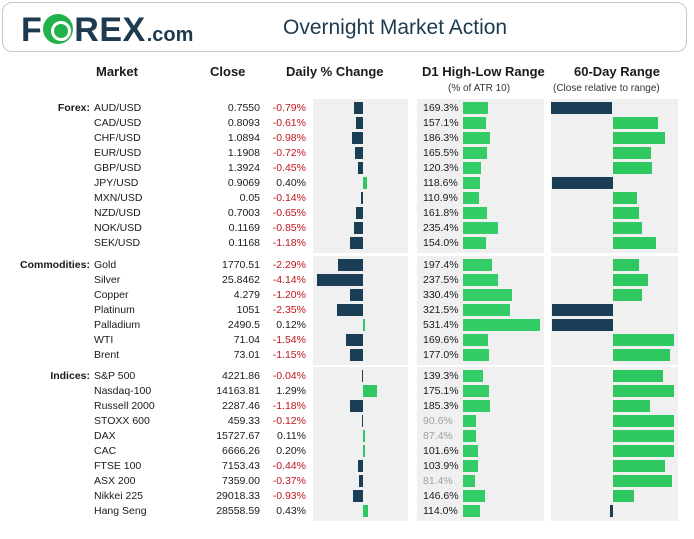  I want to click on range-value: 87.4%, so click(438, 436).